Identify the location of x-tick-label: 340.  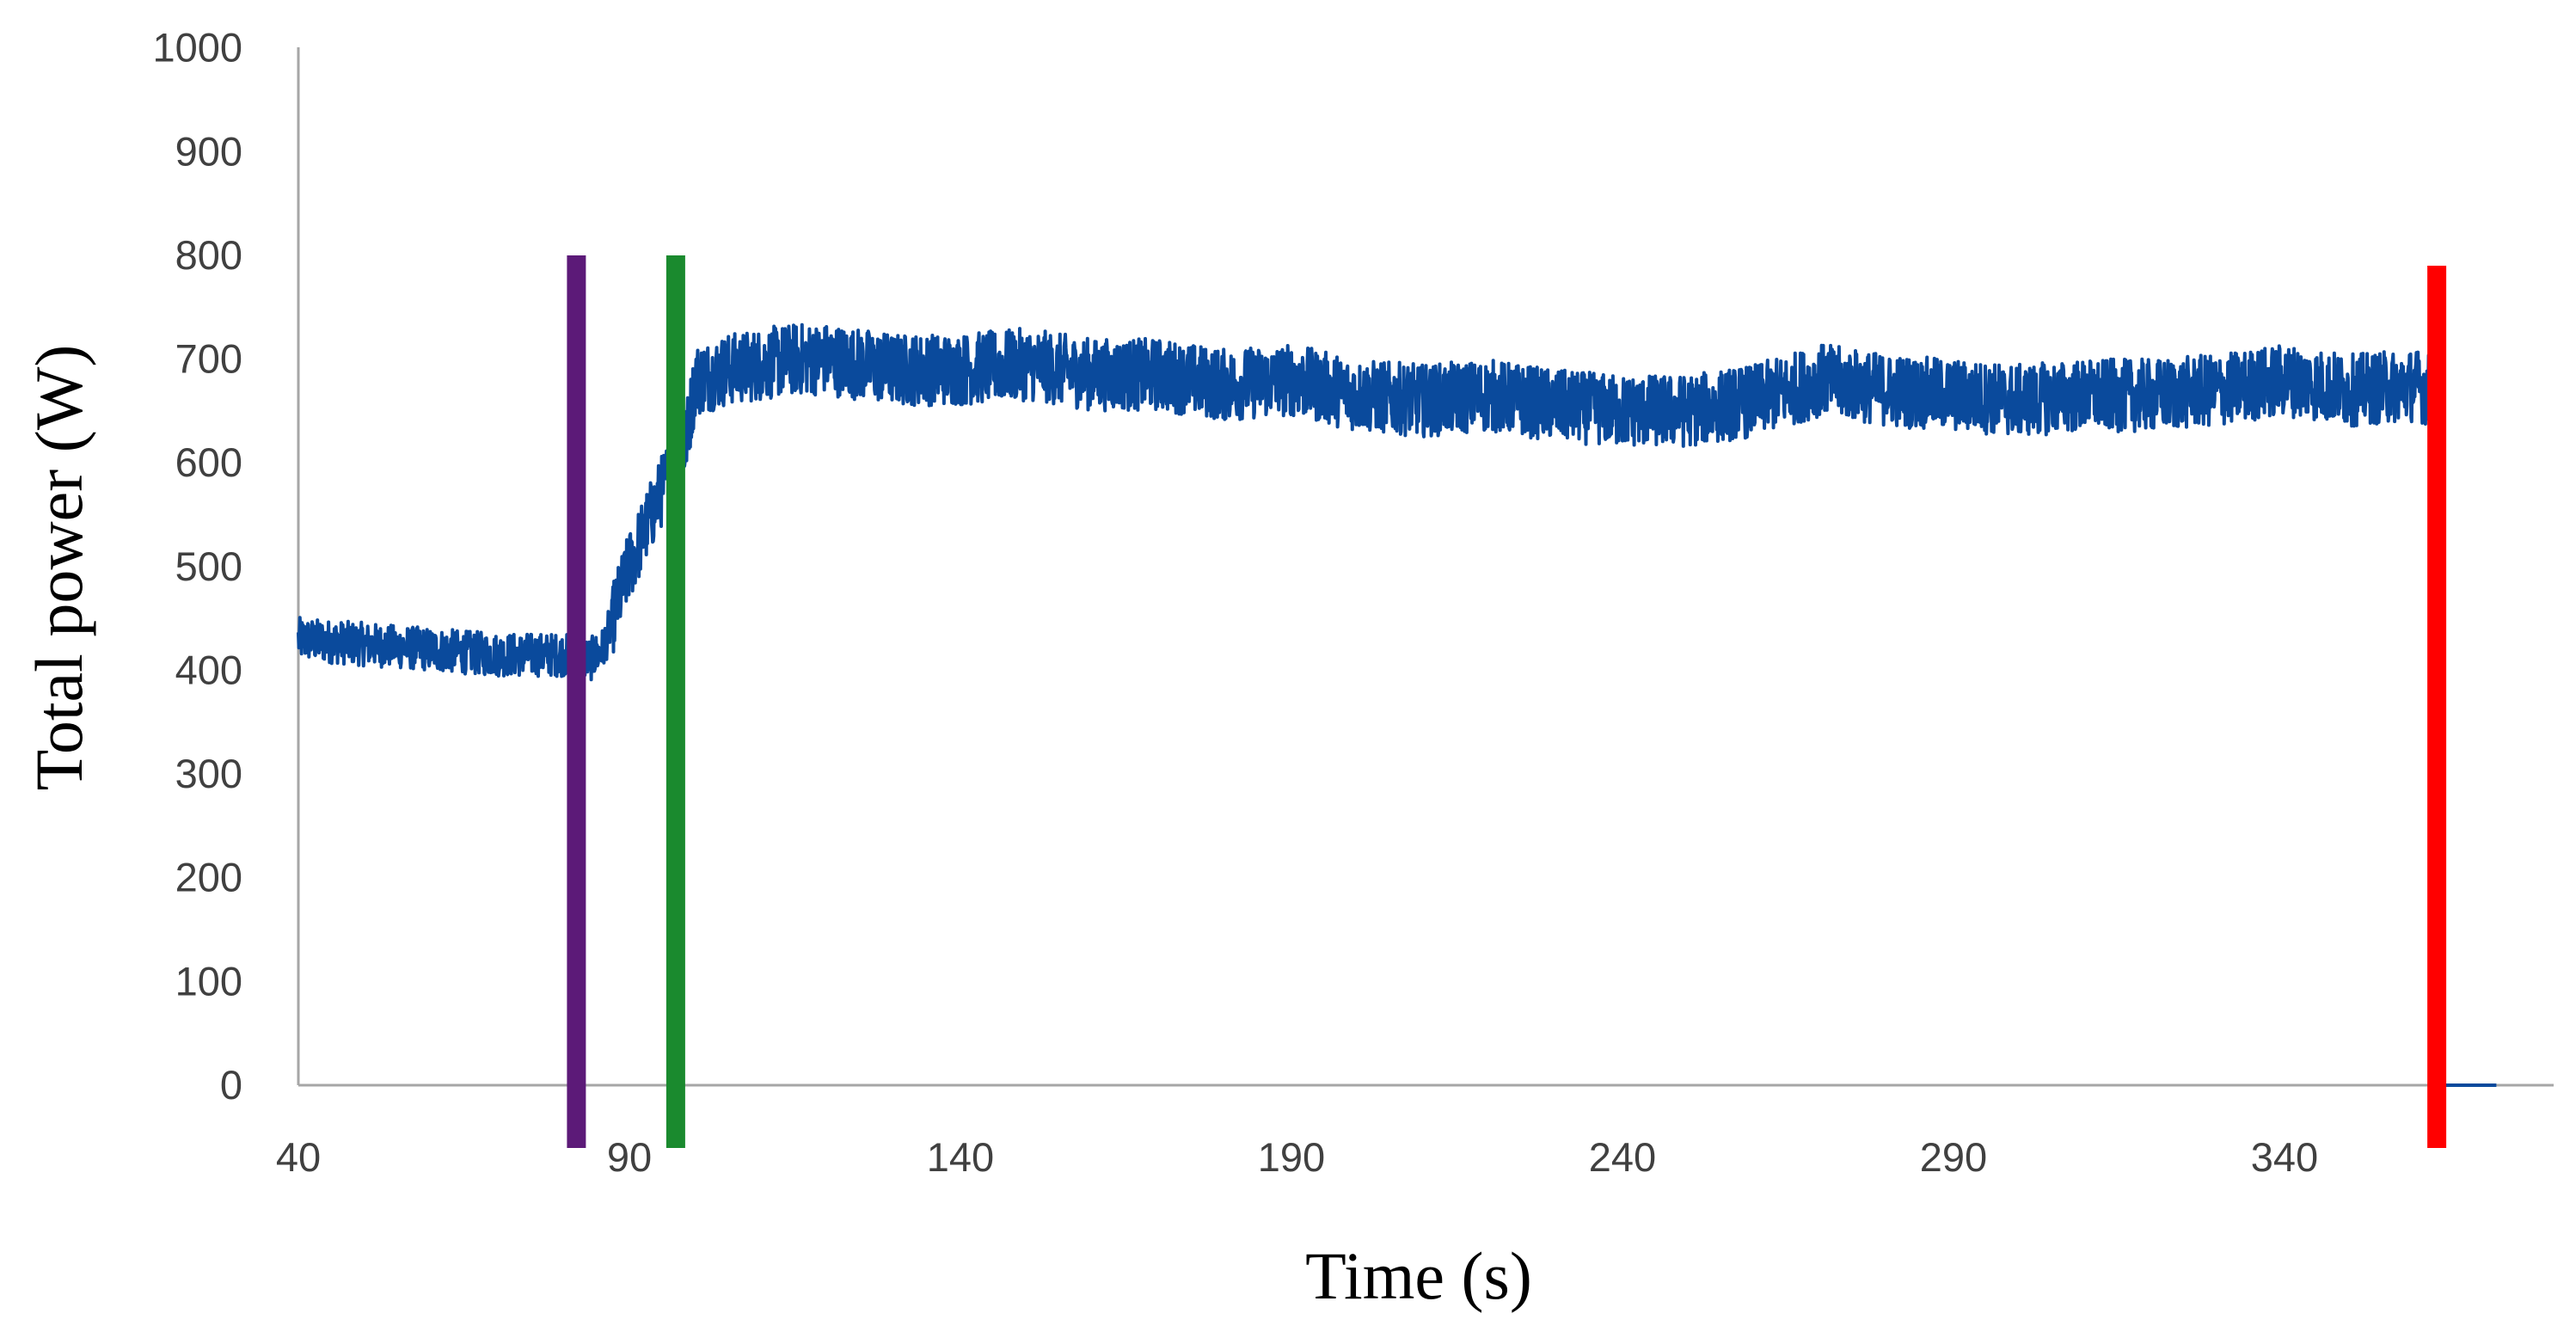
(2284, 1157).